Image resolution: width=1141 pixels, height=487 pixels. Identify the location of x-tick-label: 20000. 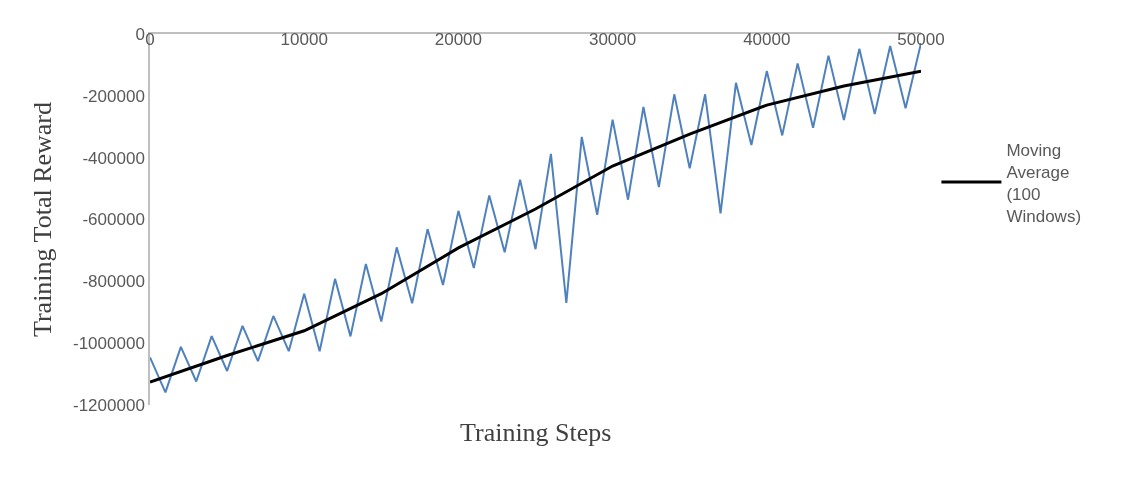
(458, 40).